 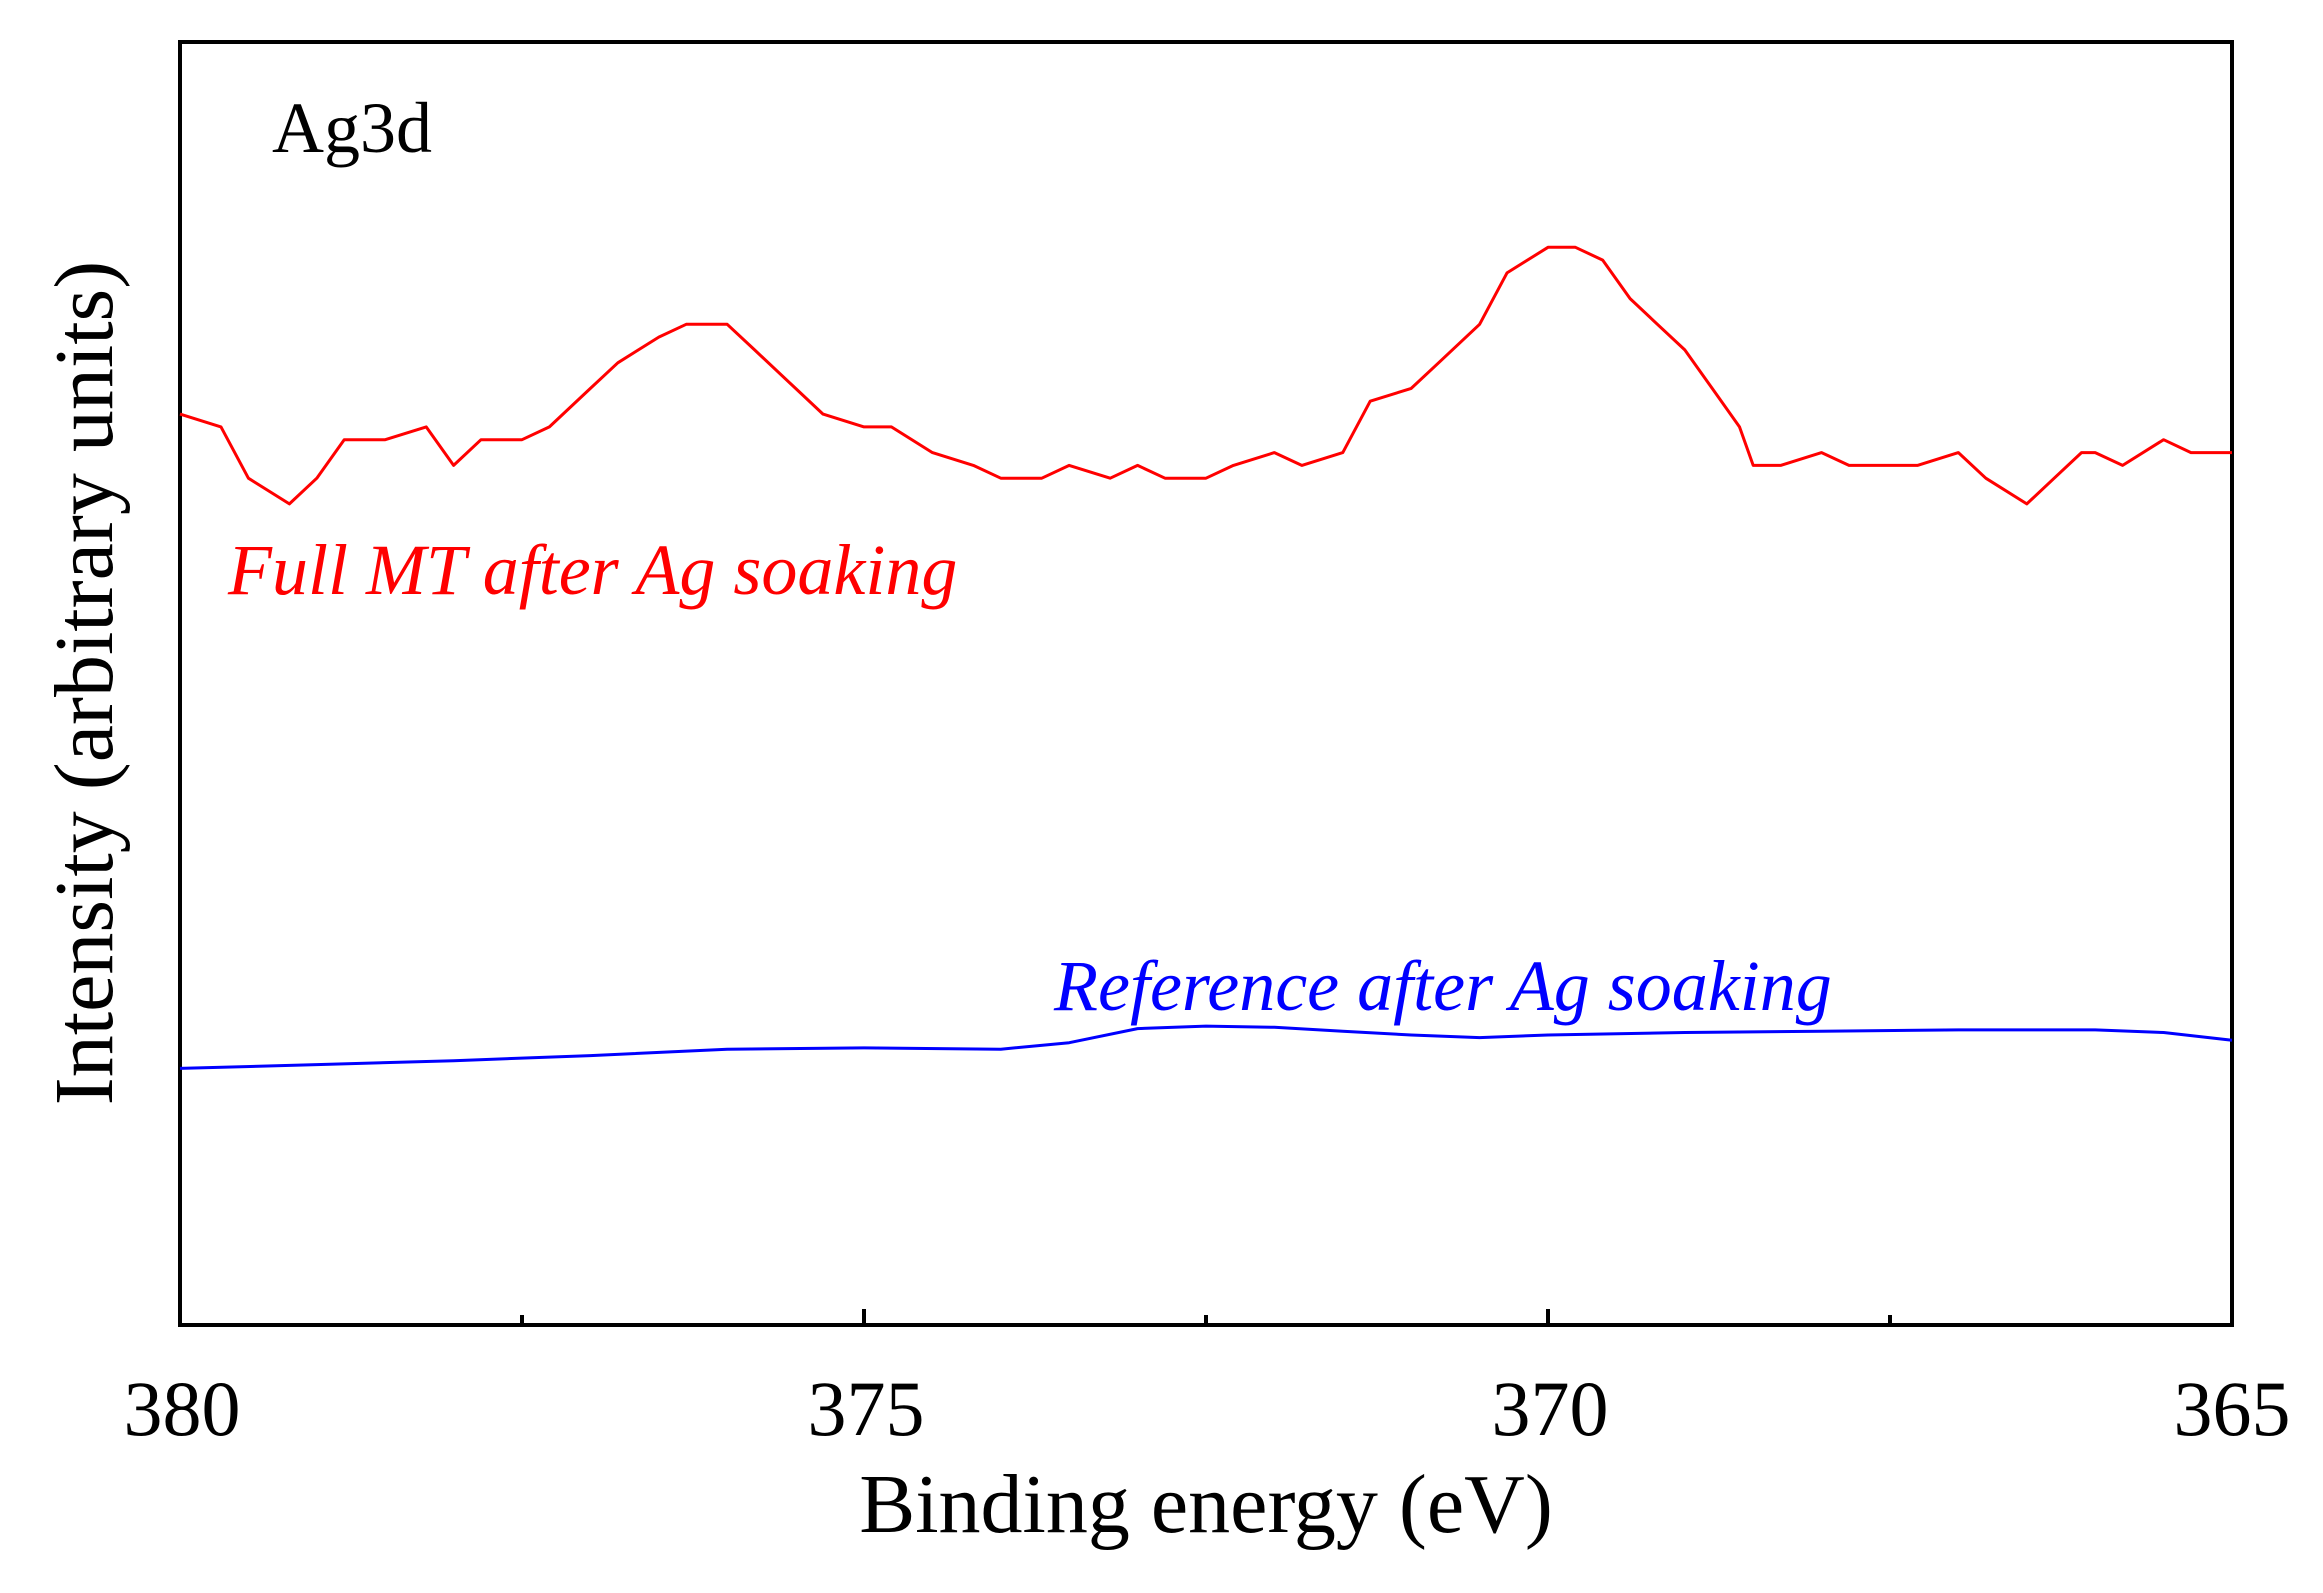 What do you see at coordinates (182, 1408) in the screenshot?
I see `x-tick-label-380: 380` at bounding box center [182, 1408].